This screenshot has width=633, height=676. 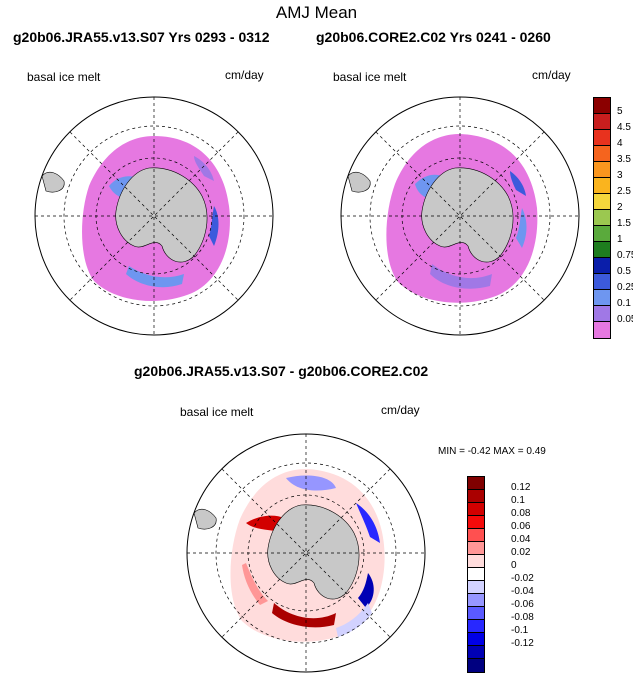 I want to click on colorbar-top-tick-label: 3.5, so click(x=624, y=159).